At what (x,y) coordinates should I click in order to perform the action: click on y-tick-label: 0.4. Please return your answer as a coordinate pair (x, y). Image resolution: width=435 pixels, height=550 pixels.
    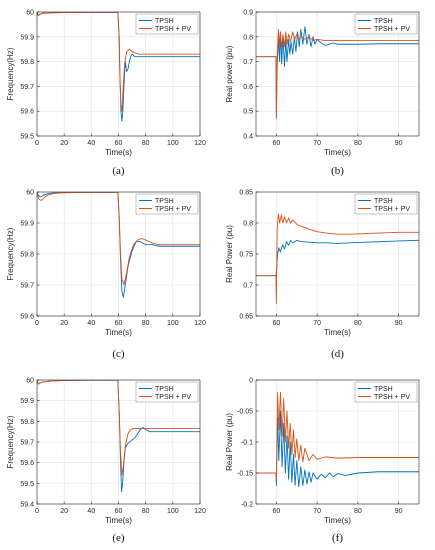
    Looking at the image, I should click on (248, 137).